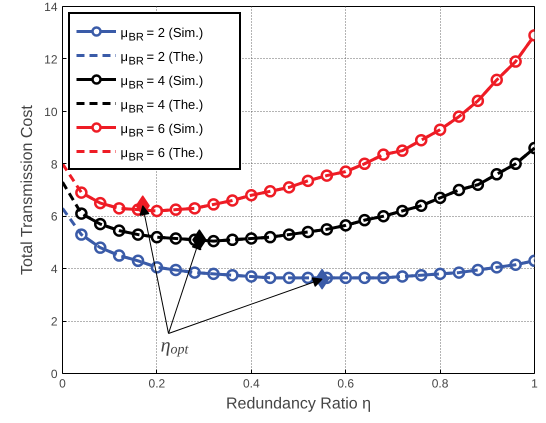 This screenshot has width=546, height=423. Describe the element at coordinates (251, 383) in the screenshot. I see `x-tick-label: 0.4` at that location.